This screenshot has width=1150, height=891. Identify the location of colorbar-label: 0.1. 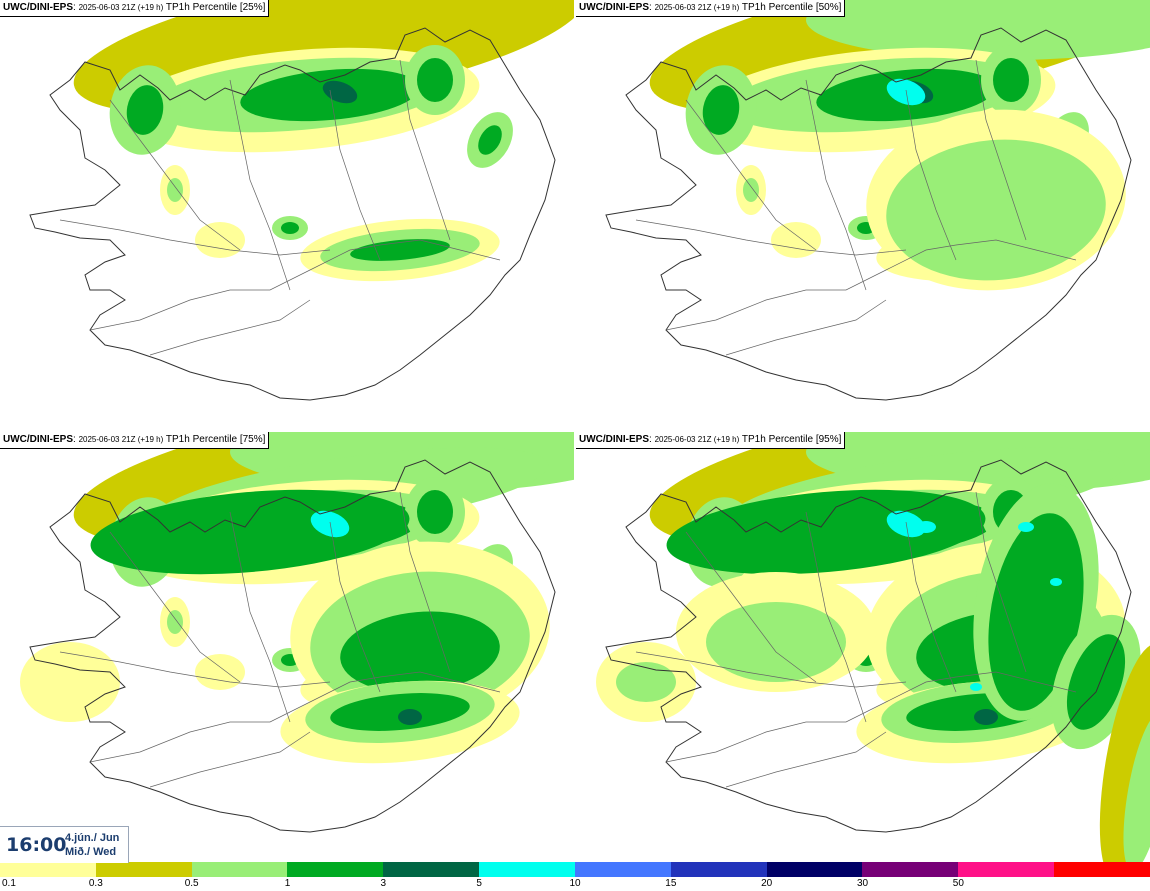
(9, 883).